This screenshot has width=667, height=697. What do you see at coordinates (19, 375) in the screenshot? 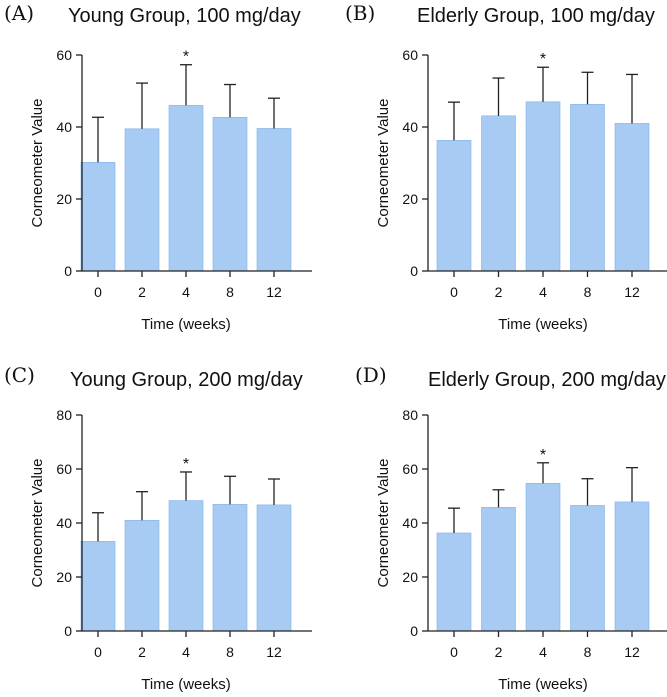
I see `panel-label: (C)` at bounding box center [19, 375].